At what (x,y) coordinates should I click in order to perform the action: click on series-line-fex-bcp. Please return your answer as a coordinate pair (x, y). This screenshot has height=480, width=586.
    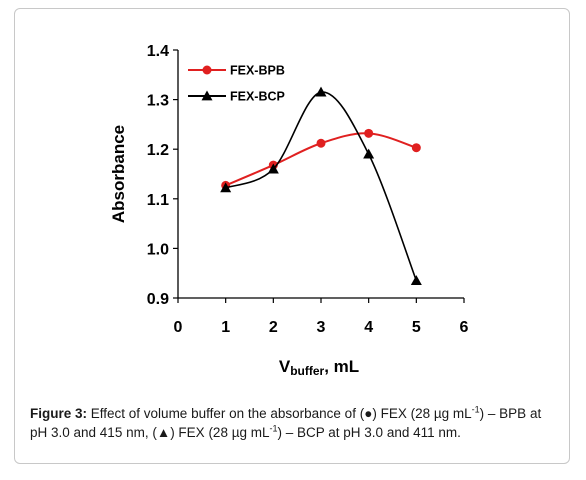
    Looking at the image, I should click on (321, 186).